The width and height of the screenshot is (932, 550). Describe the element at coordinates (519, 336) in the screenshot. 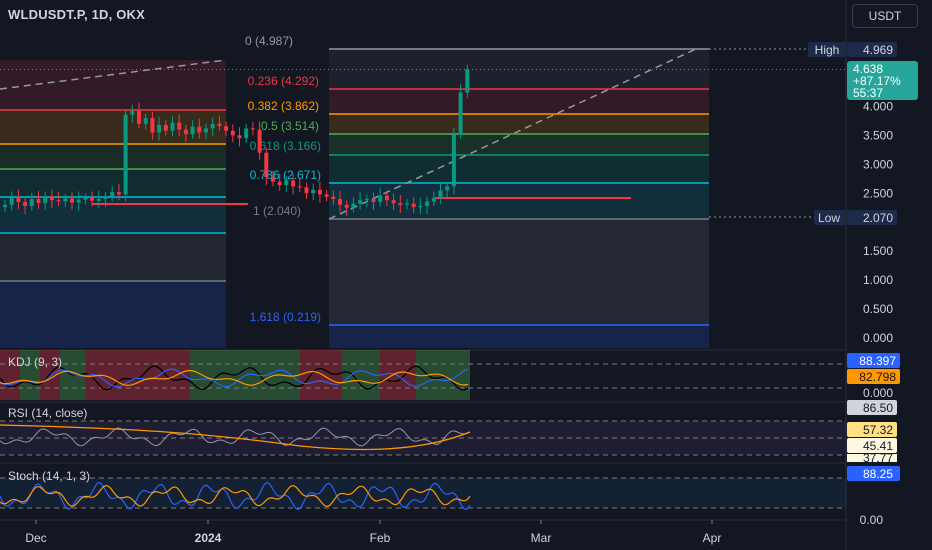

I see `fib-zone-1.618` at that location.